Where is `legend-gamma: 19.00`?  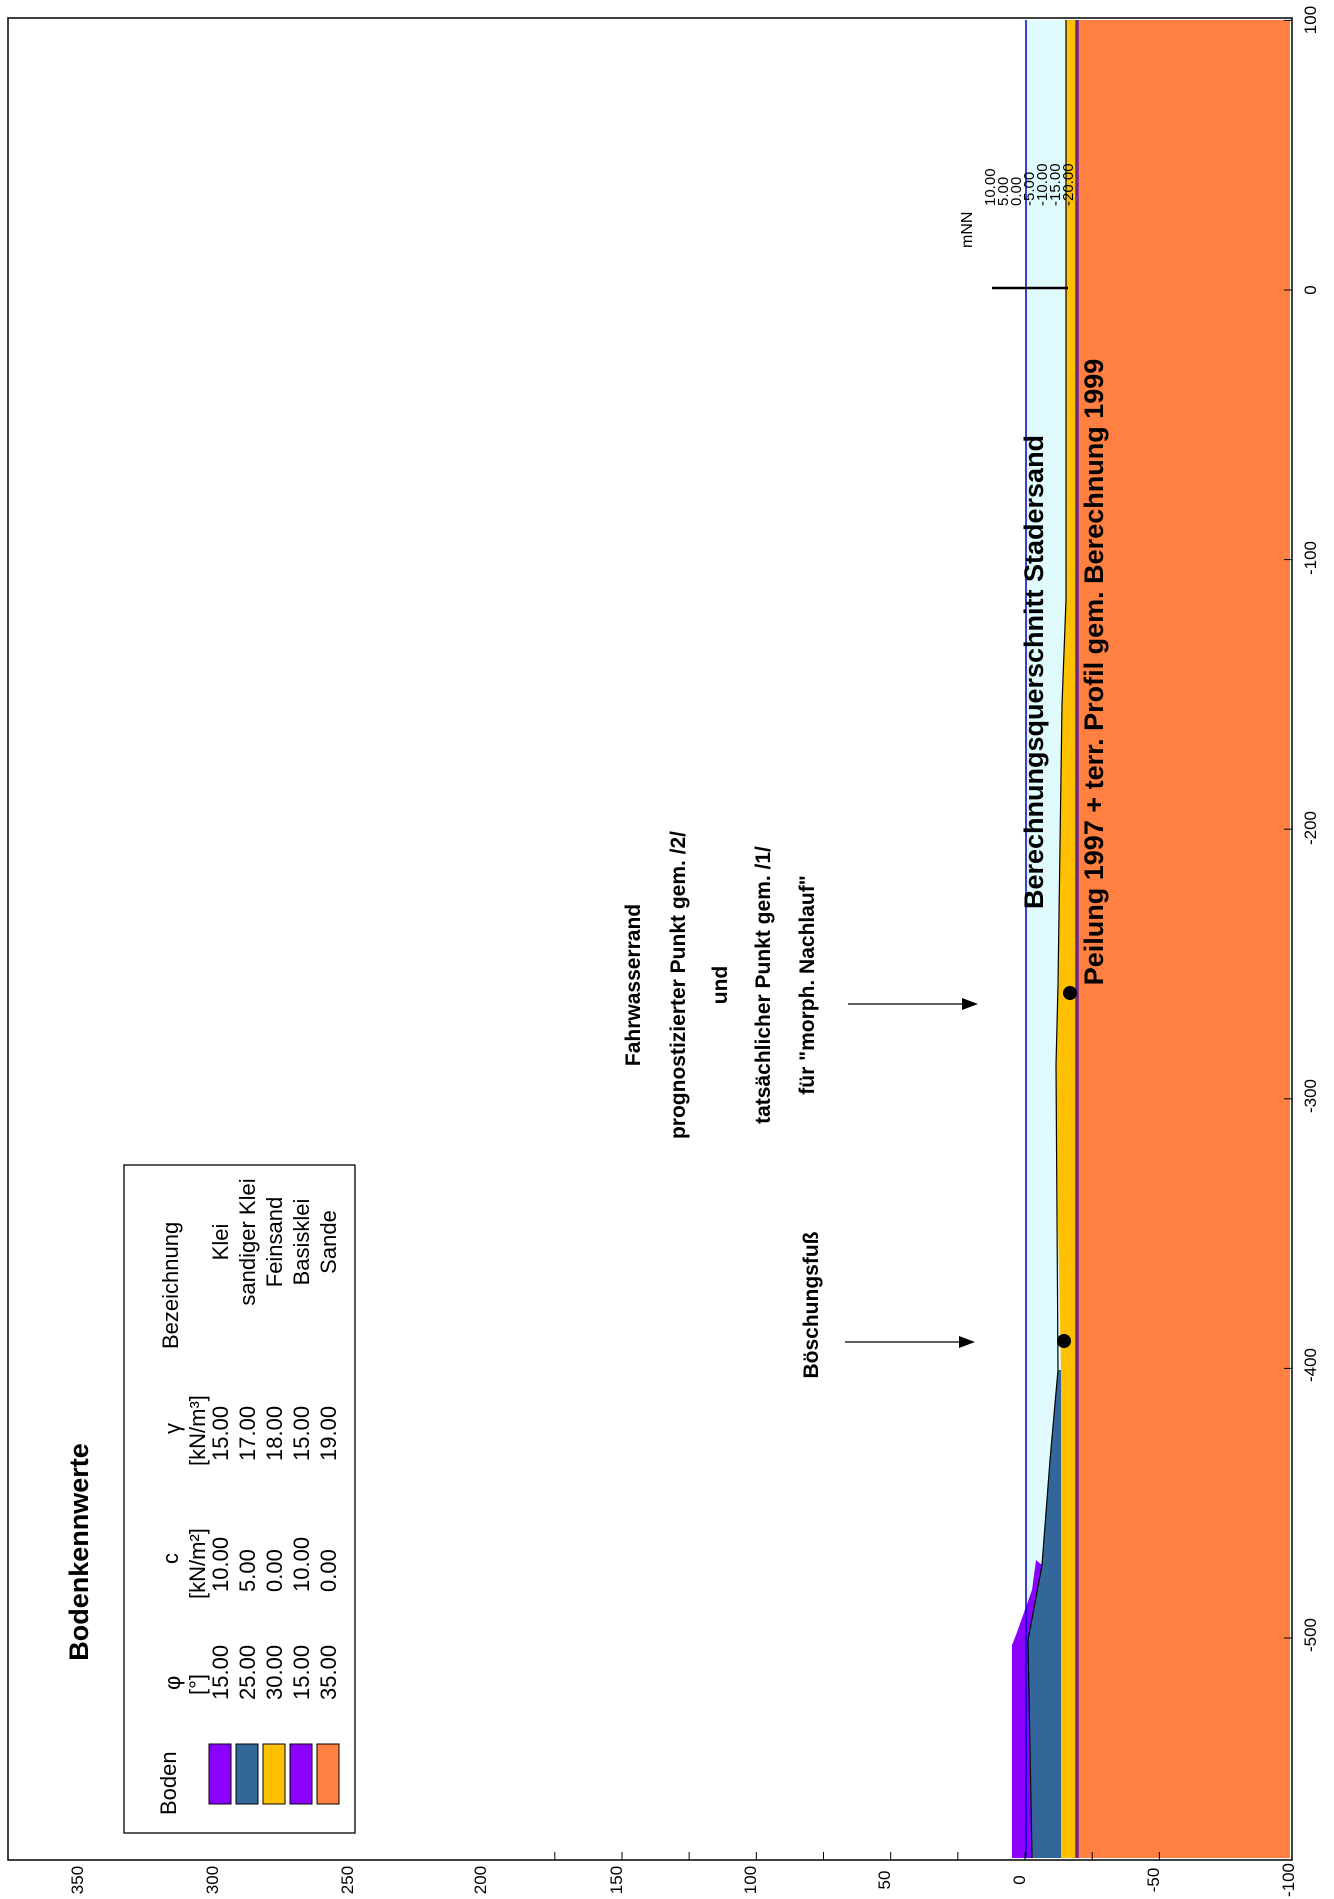
legend-gamma: 19.00 is located at coordinates (328, 1433).